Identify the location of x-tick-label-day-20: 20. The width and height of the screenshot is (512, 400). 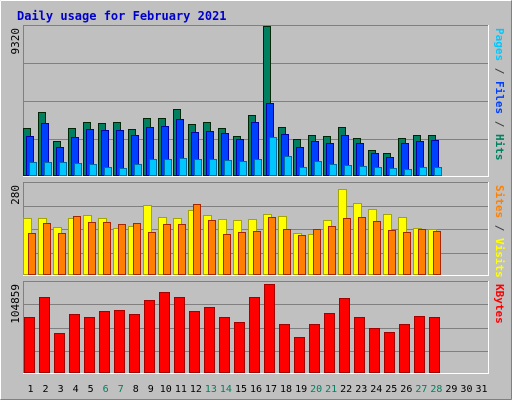
(316, 389).